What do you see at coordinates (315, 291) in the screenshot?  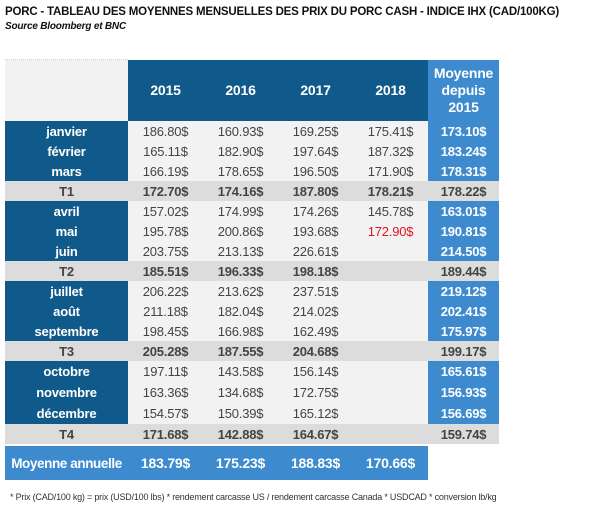 I see `month-value: 237.51$` at bounding box center [315, 291].